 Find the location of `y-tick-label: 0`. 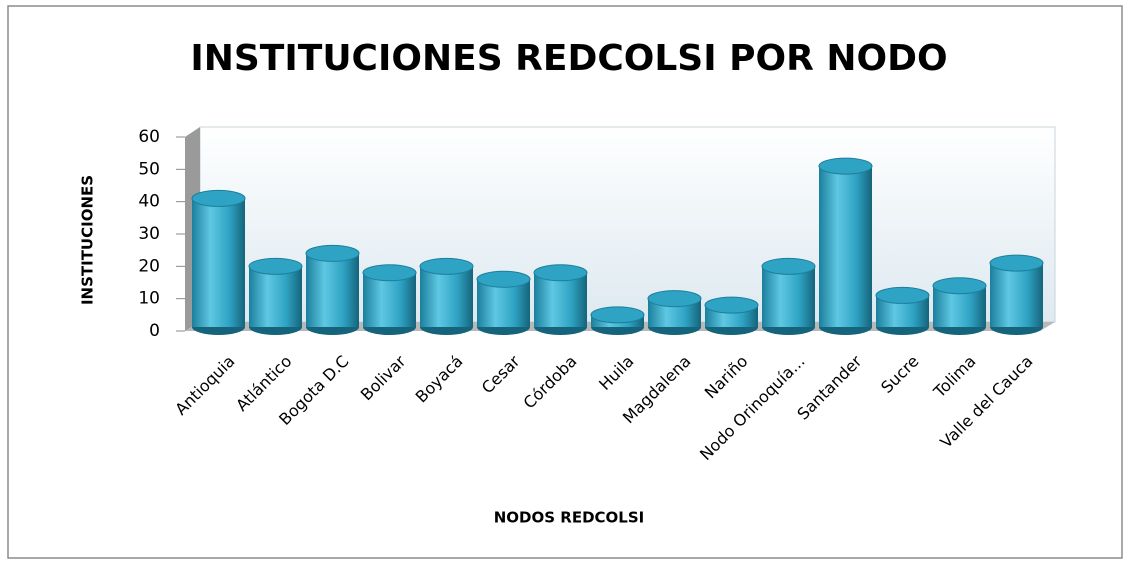

y-tick-label: 0 is located at coordinates (154, 331).